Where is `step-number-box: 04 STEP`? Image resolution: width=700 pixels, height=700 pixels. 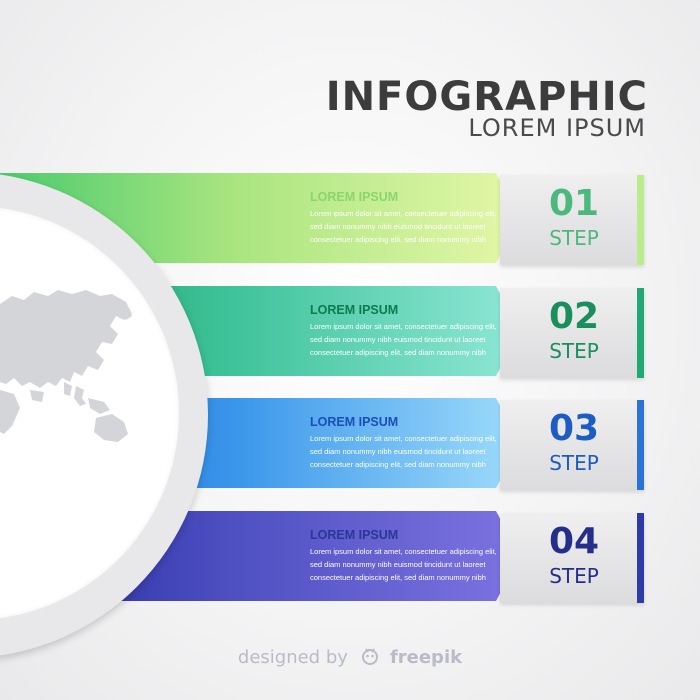 step-number-box: 04 STEP is located at coordinates (572, 558).